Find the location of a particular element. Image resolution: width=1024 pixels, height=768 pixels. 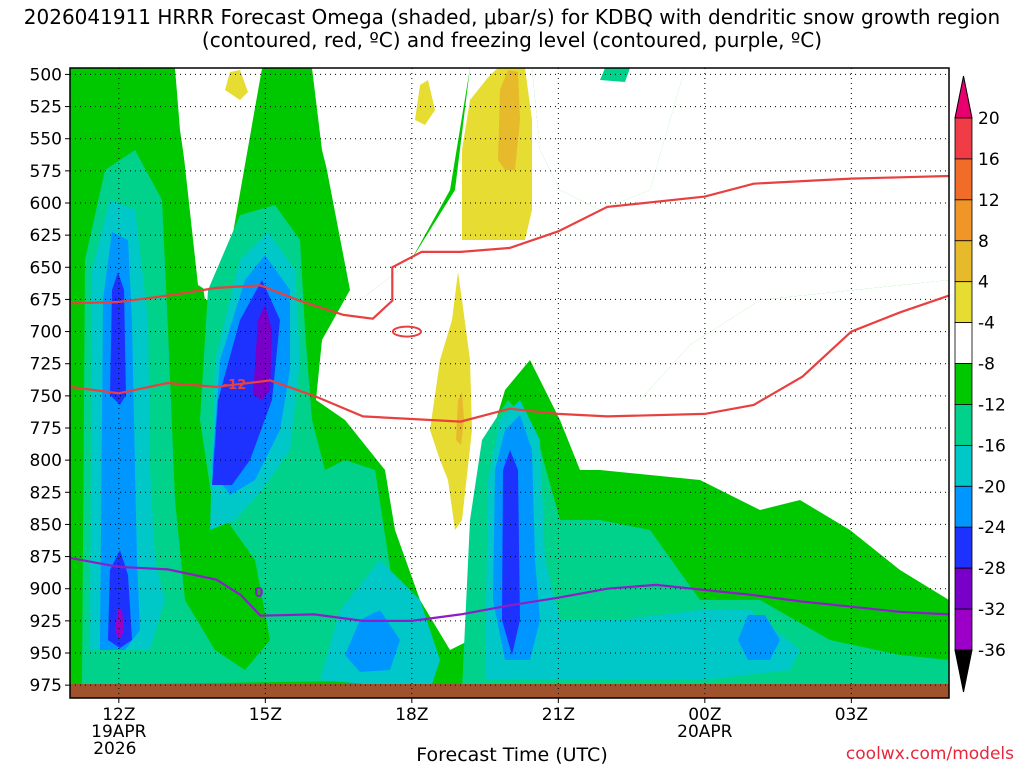

y-tick-label: 525 is located at coordinates (46, 108).